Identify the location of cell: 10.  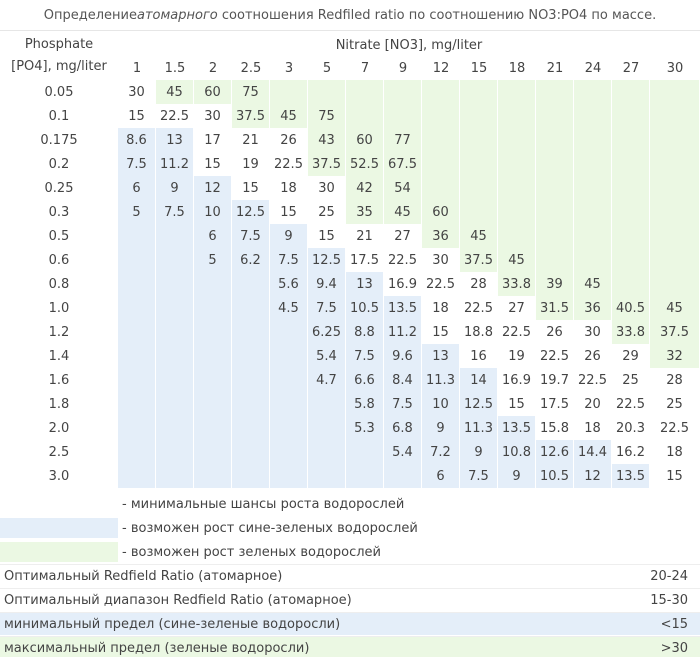
(213, 212).